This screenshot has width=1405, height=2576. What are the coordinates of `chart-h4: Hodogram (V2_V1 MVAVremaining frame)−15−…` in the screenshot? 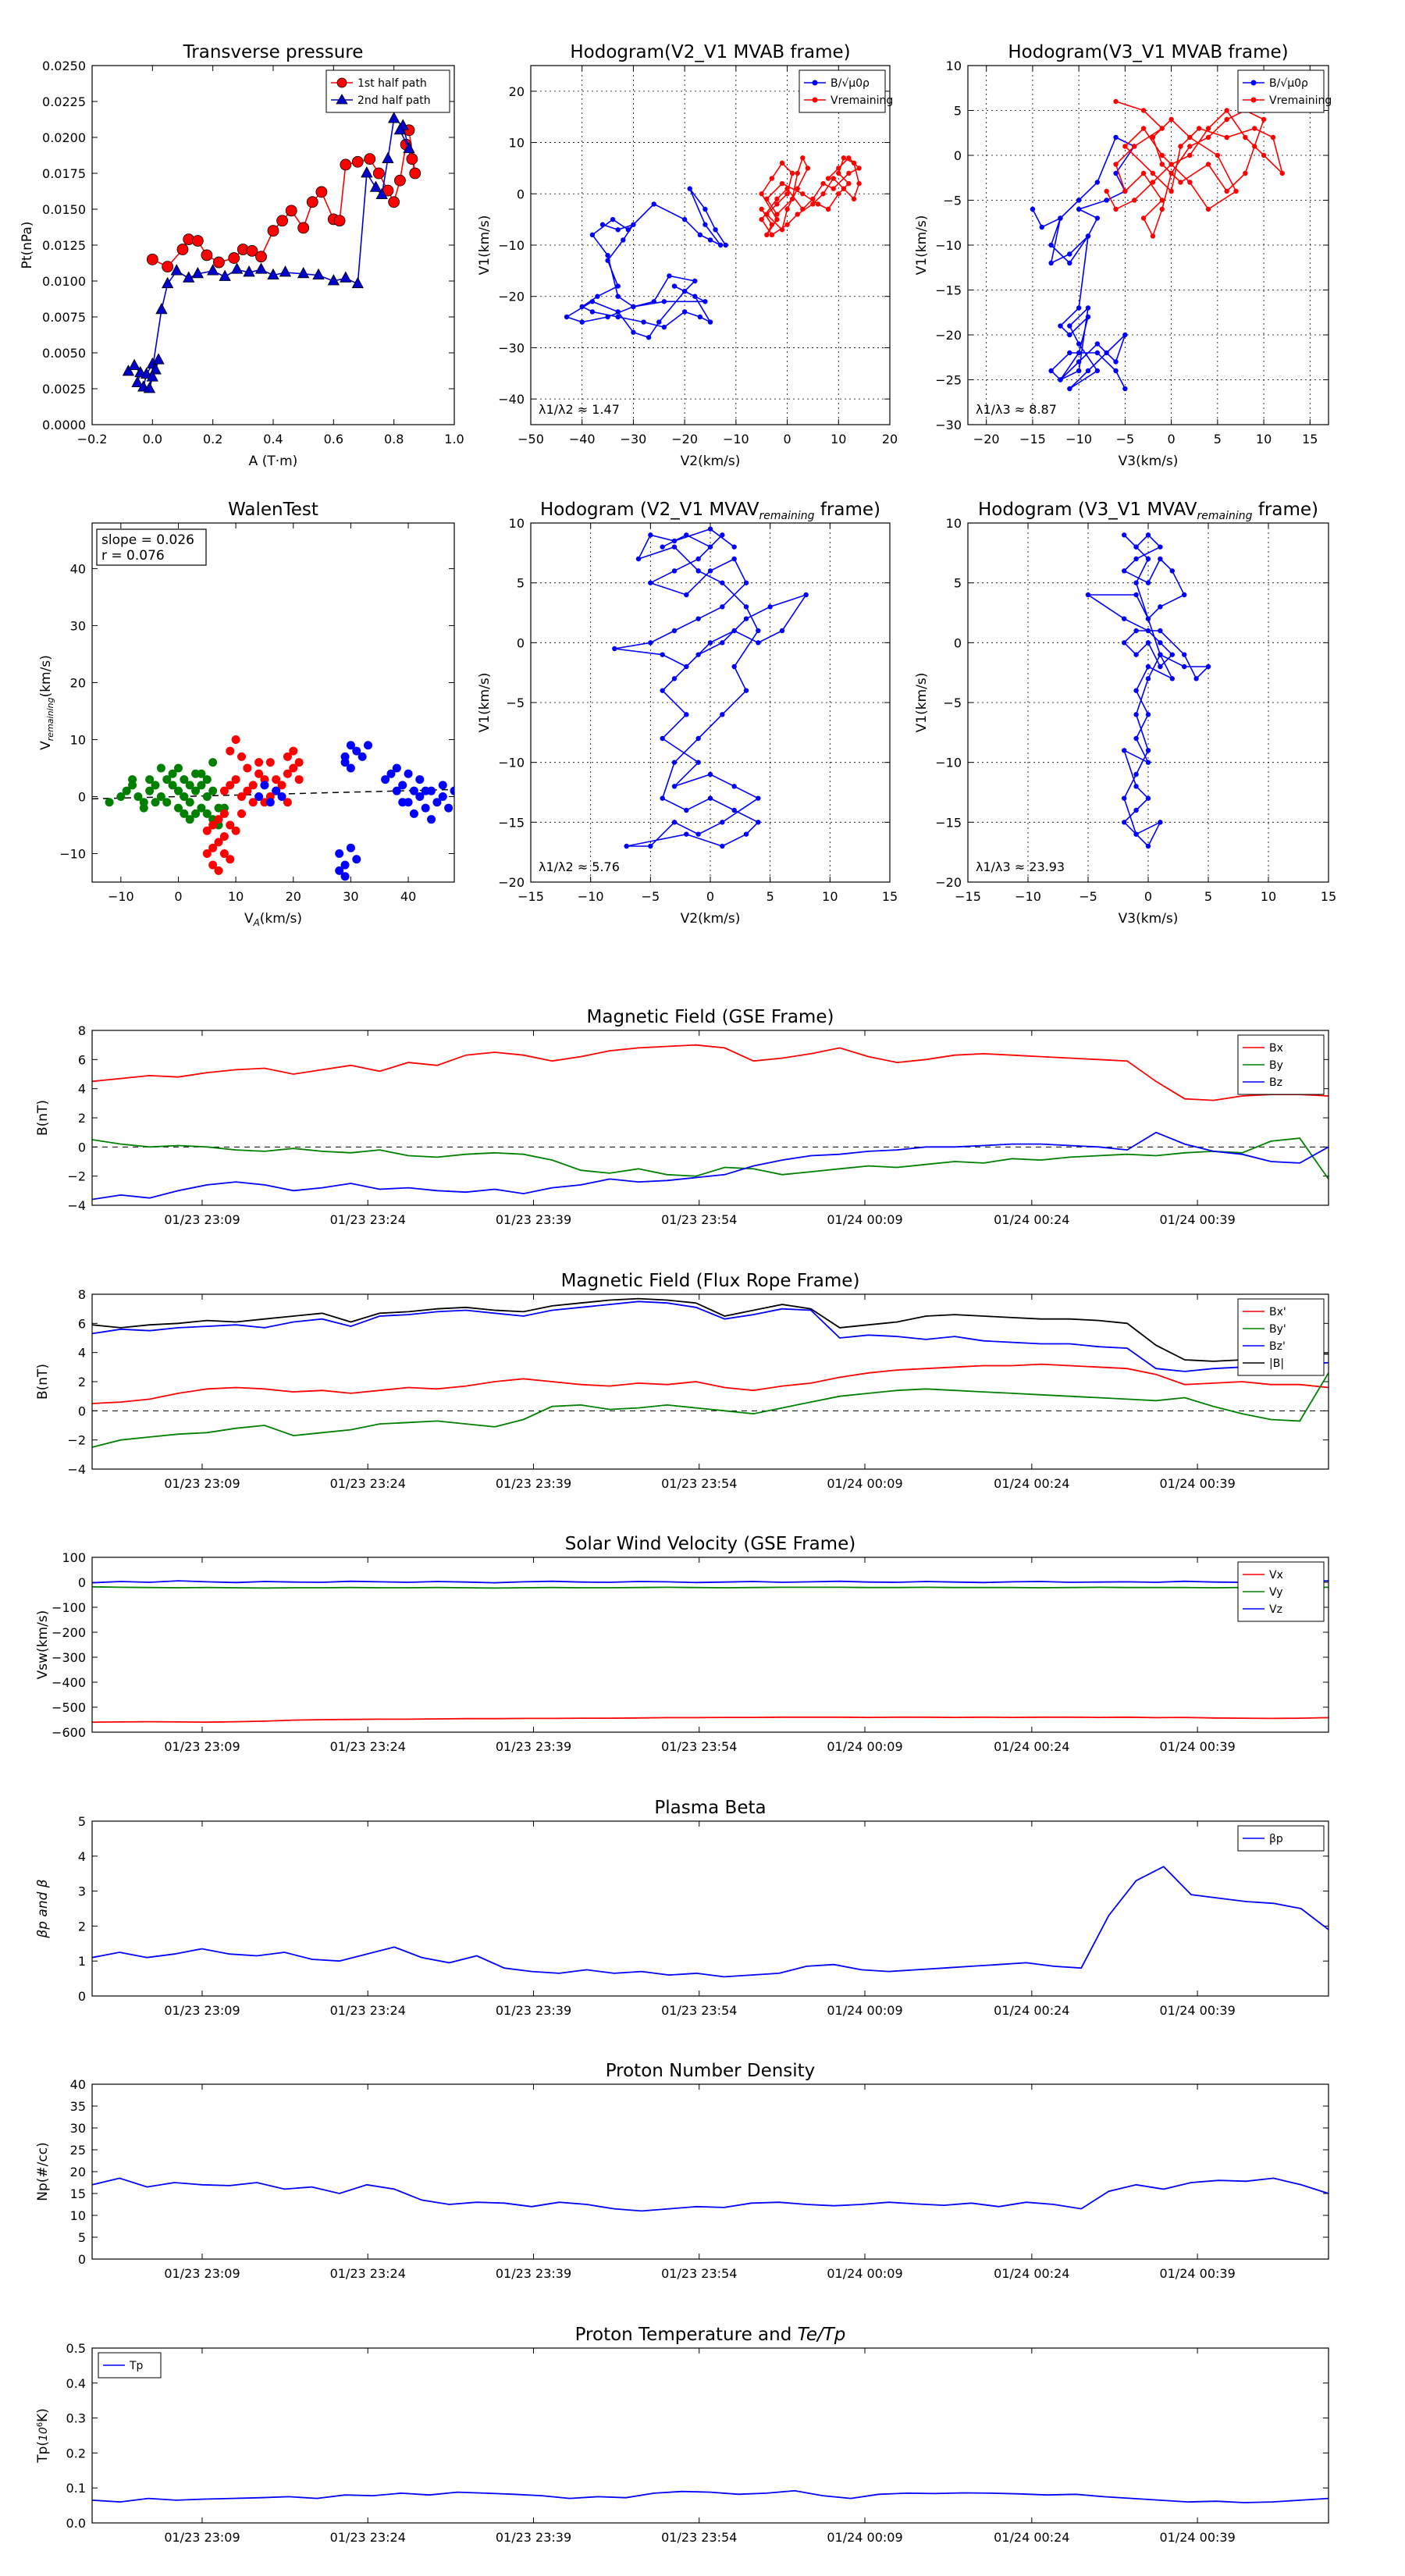 It's located at (687, 713).